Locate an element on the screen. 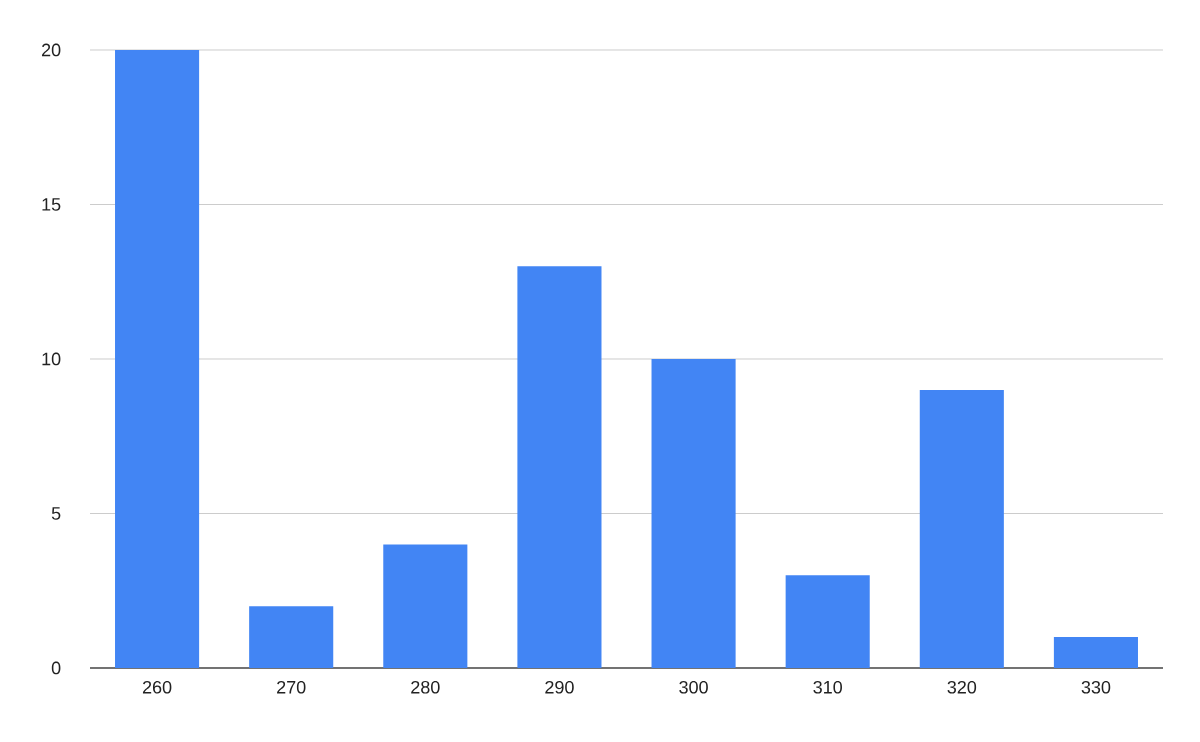 This screenshot has width=1200, height=742. y-tick-label: 20 is located at coordinates (51, 50).